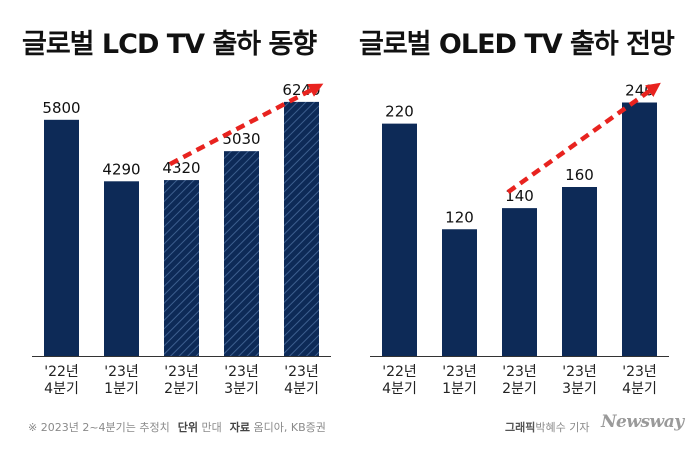 This screenshot has width=700, height=450. What do you see at coordinates (301, 90) in the screenshot?
I see `data-label: 6240` at bounding box center [301, 90].